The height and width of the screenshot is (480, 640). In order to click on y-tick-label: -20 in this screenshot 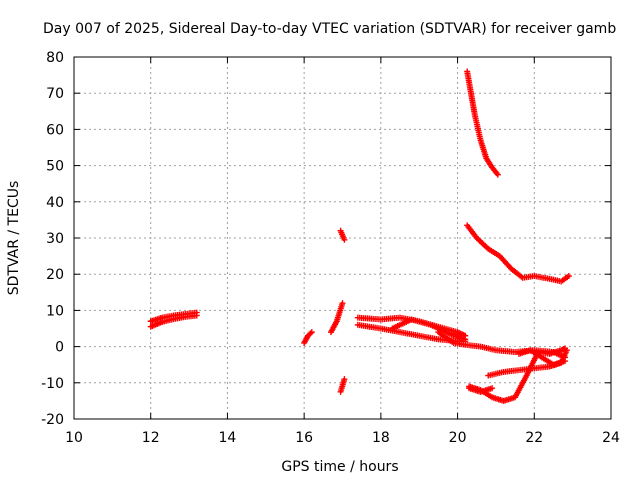, I will do `click(52, 420)`.